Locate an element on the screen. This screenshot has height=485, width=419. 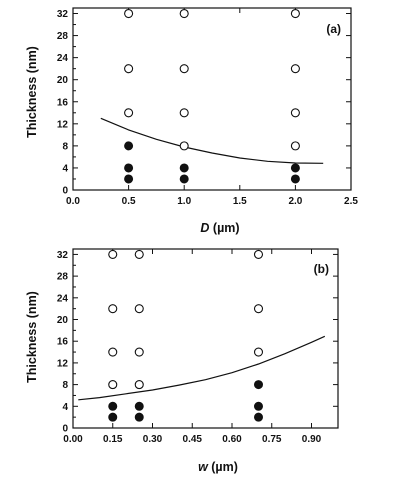
y-tick-label-a-0: 0 is located at coordinates (65, 191).